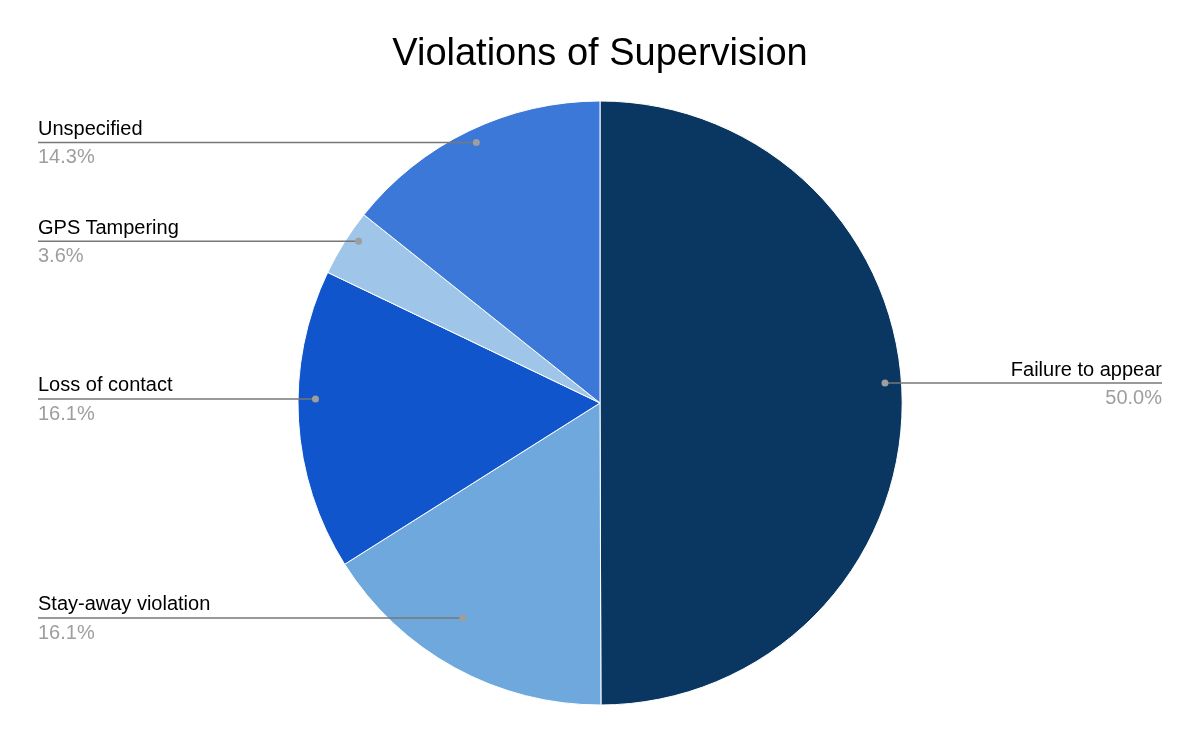  I want to click on data-label: 3.6%, so click(61, 254).